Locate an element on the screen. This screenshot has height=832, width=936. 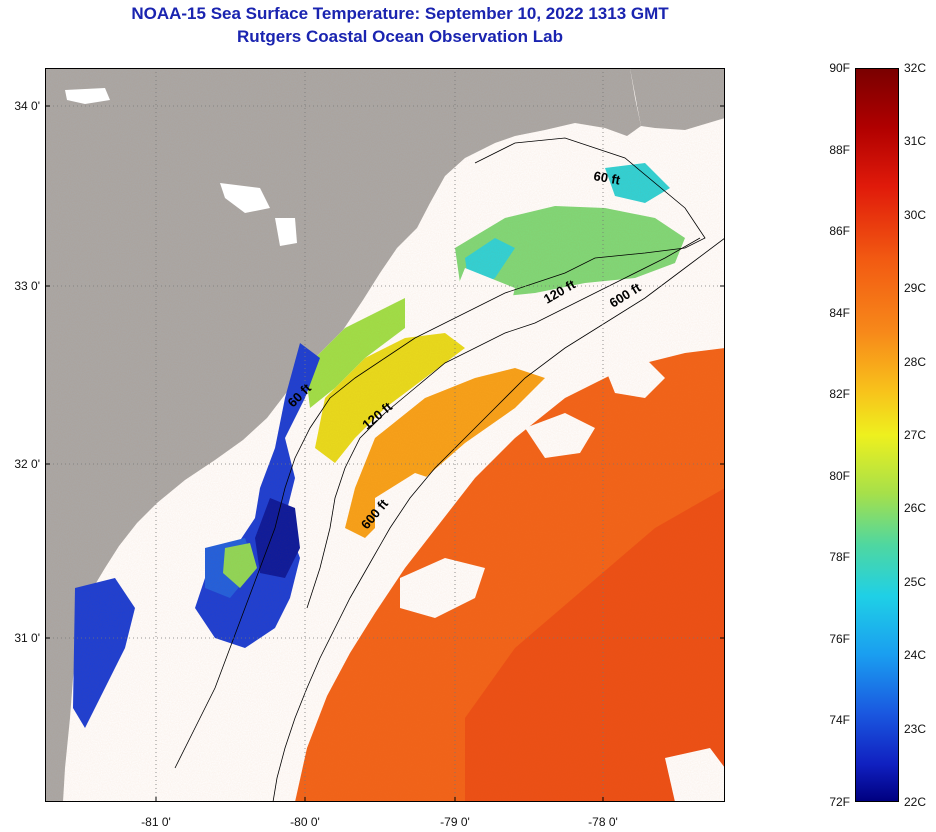
colorbar-fahrenheit-label: 78F is located at coordinates (839, 557).